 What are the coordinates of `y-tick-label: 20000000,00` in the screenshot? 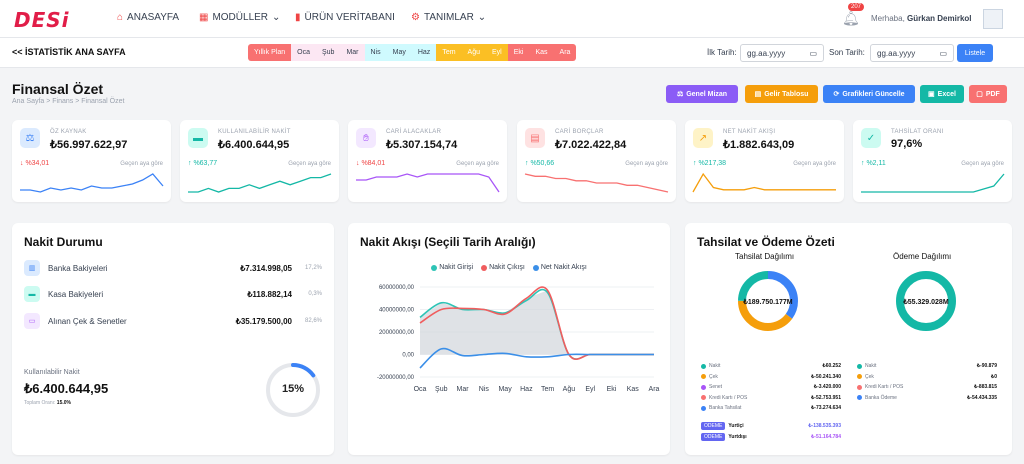 It's located at (397, 333).